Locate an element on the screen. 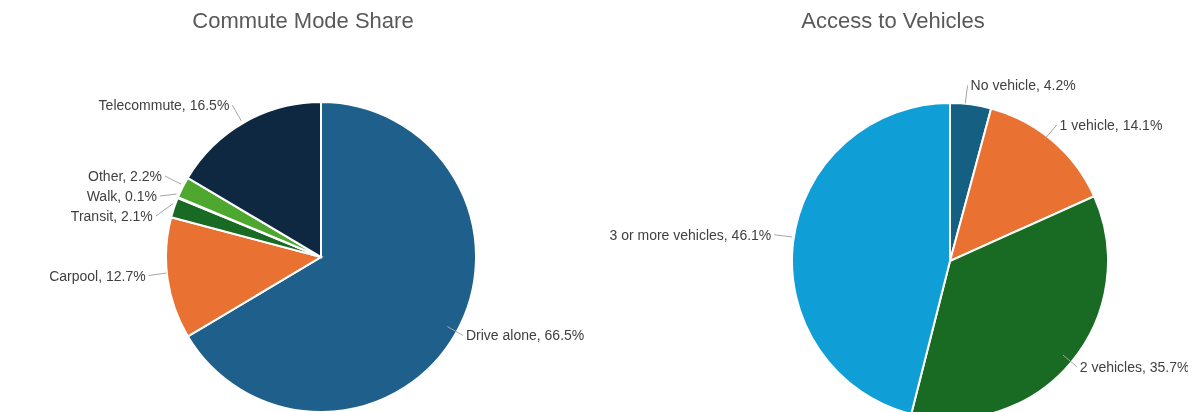 The image size is (1196, 412). slice-label: 1 vehicle, 14.1% is located at coordinates (1111, 125).